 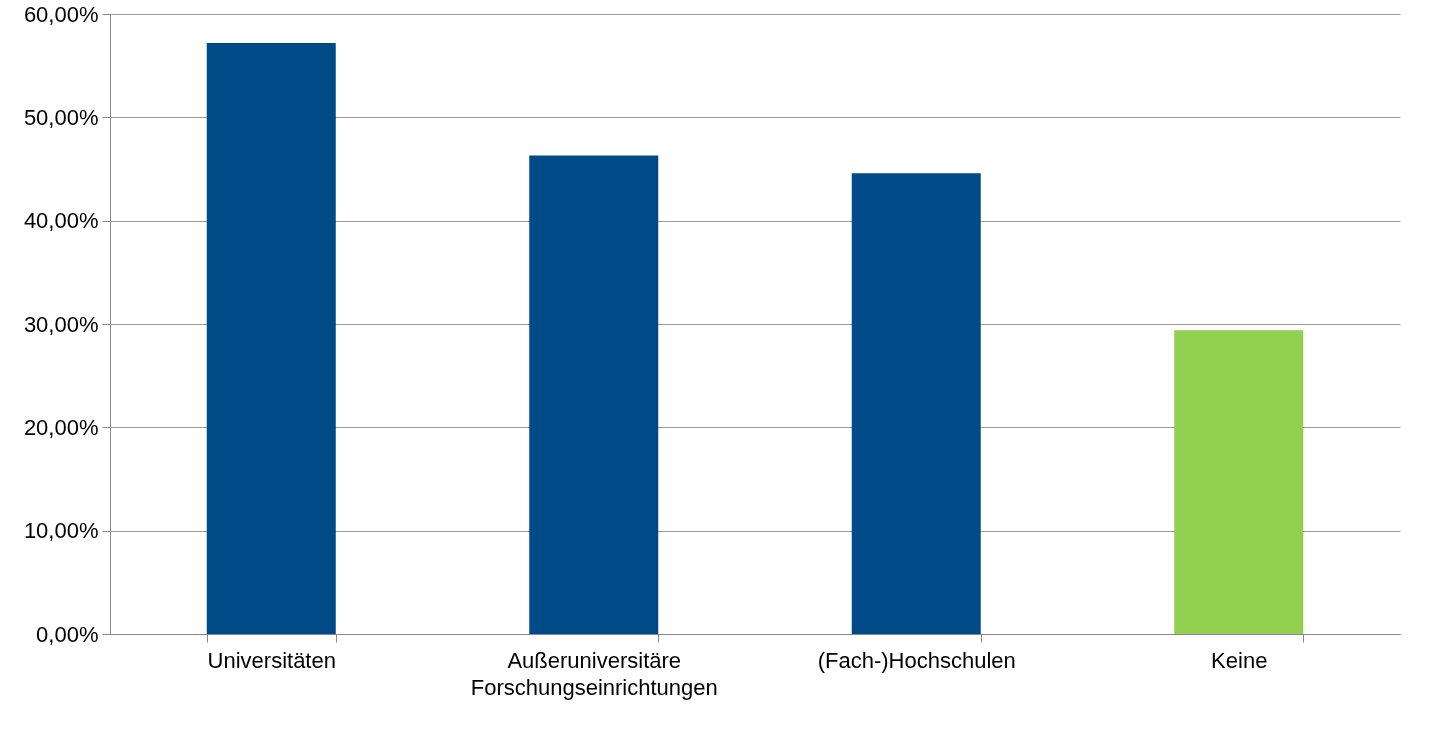 I want to click on y-tick-label: 30,00%, so click(x=61, y=324).